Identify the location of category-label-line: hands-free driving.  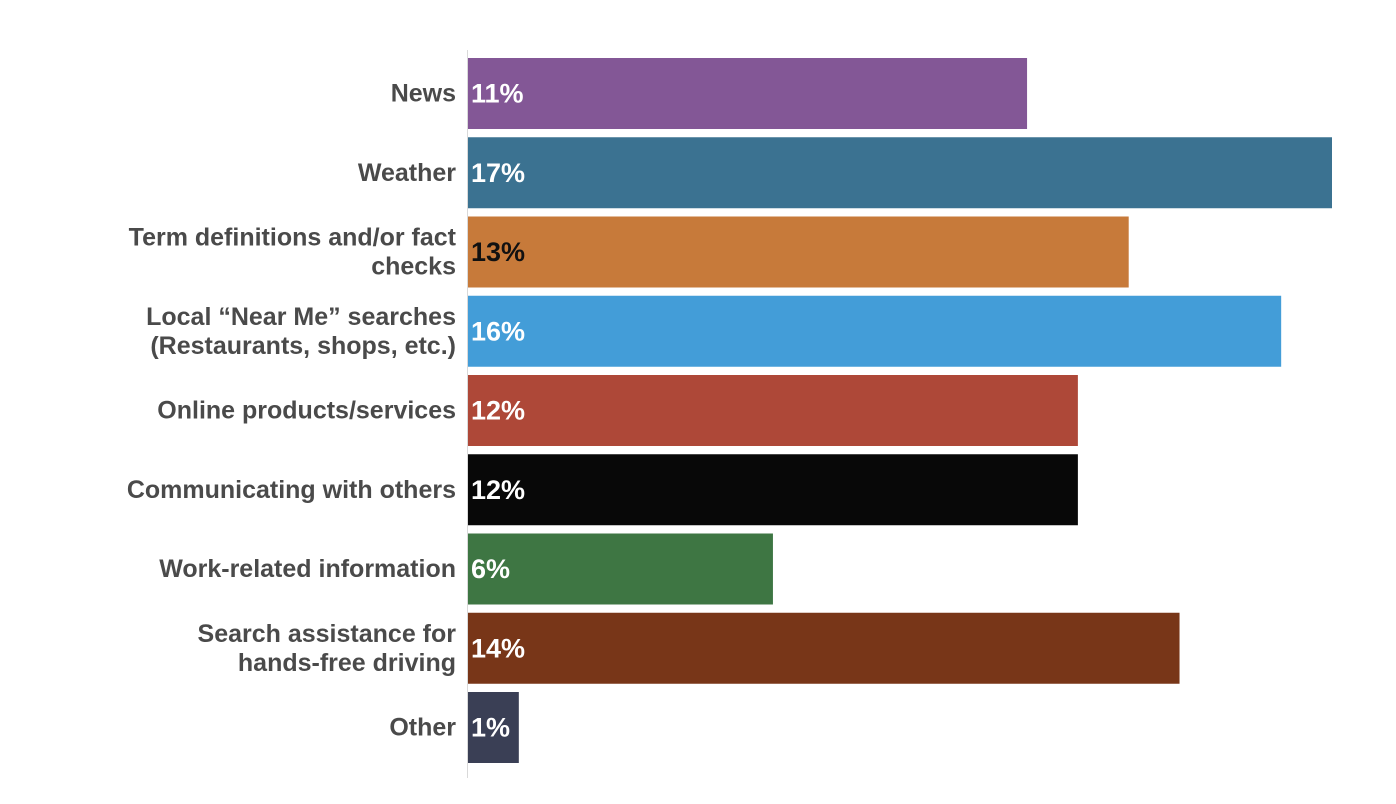
(347, 663).